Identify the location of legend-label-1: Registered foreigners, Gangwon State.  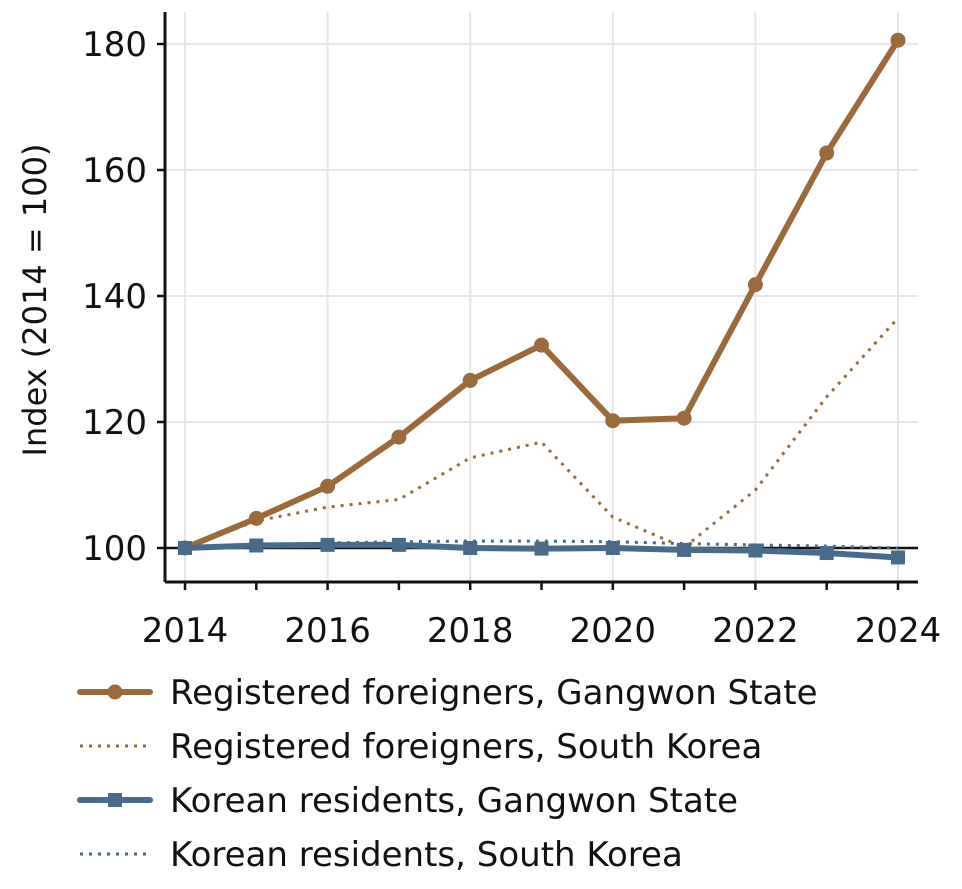
(494, 693).